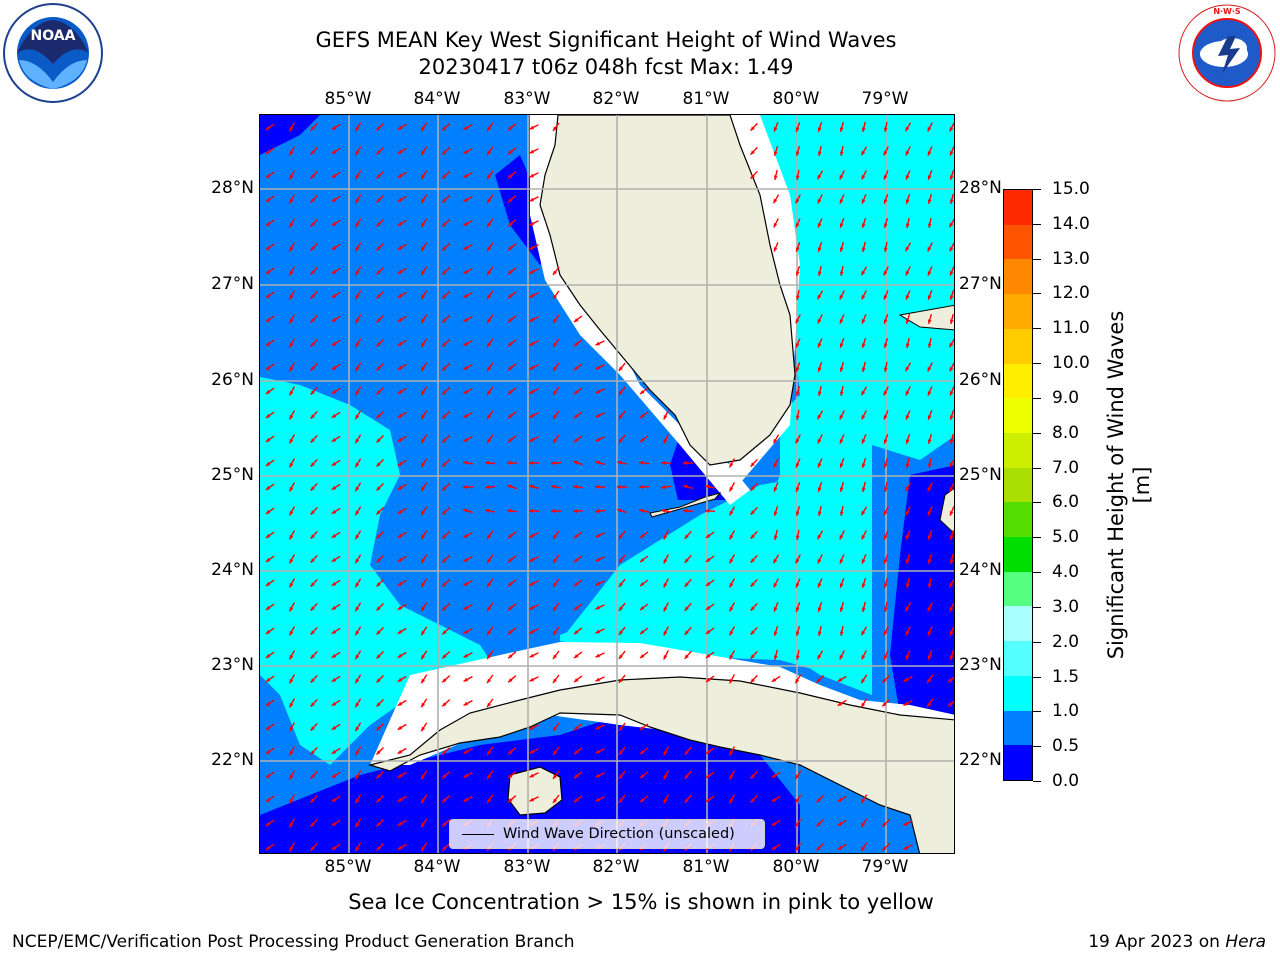 Image resolution: width=1280 pixels, height=960 pixels. Describe the element at coordinates (1066, 432) in the screenshot. I see `colorbar-tick-label: 8.0` at that location.